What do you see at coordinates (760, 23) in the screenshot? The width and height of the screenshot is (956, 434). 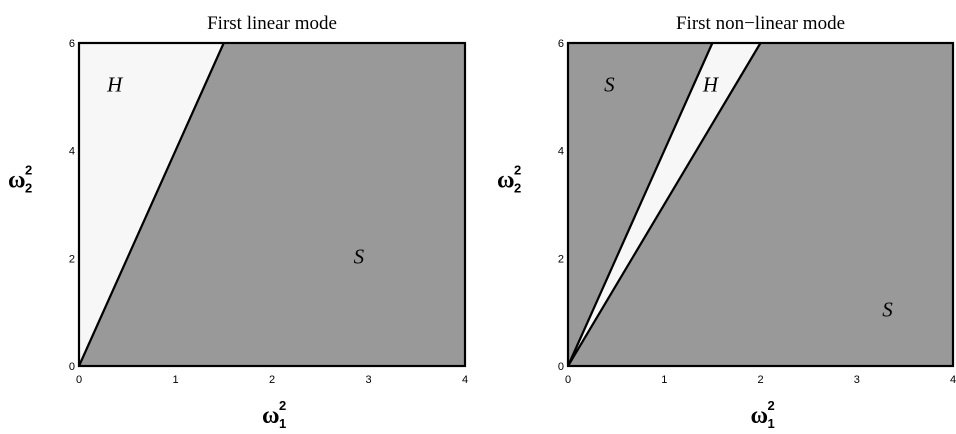 I see `chart-title: First non−linear mode` at bounding box center [760, 23].